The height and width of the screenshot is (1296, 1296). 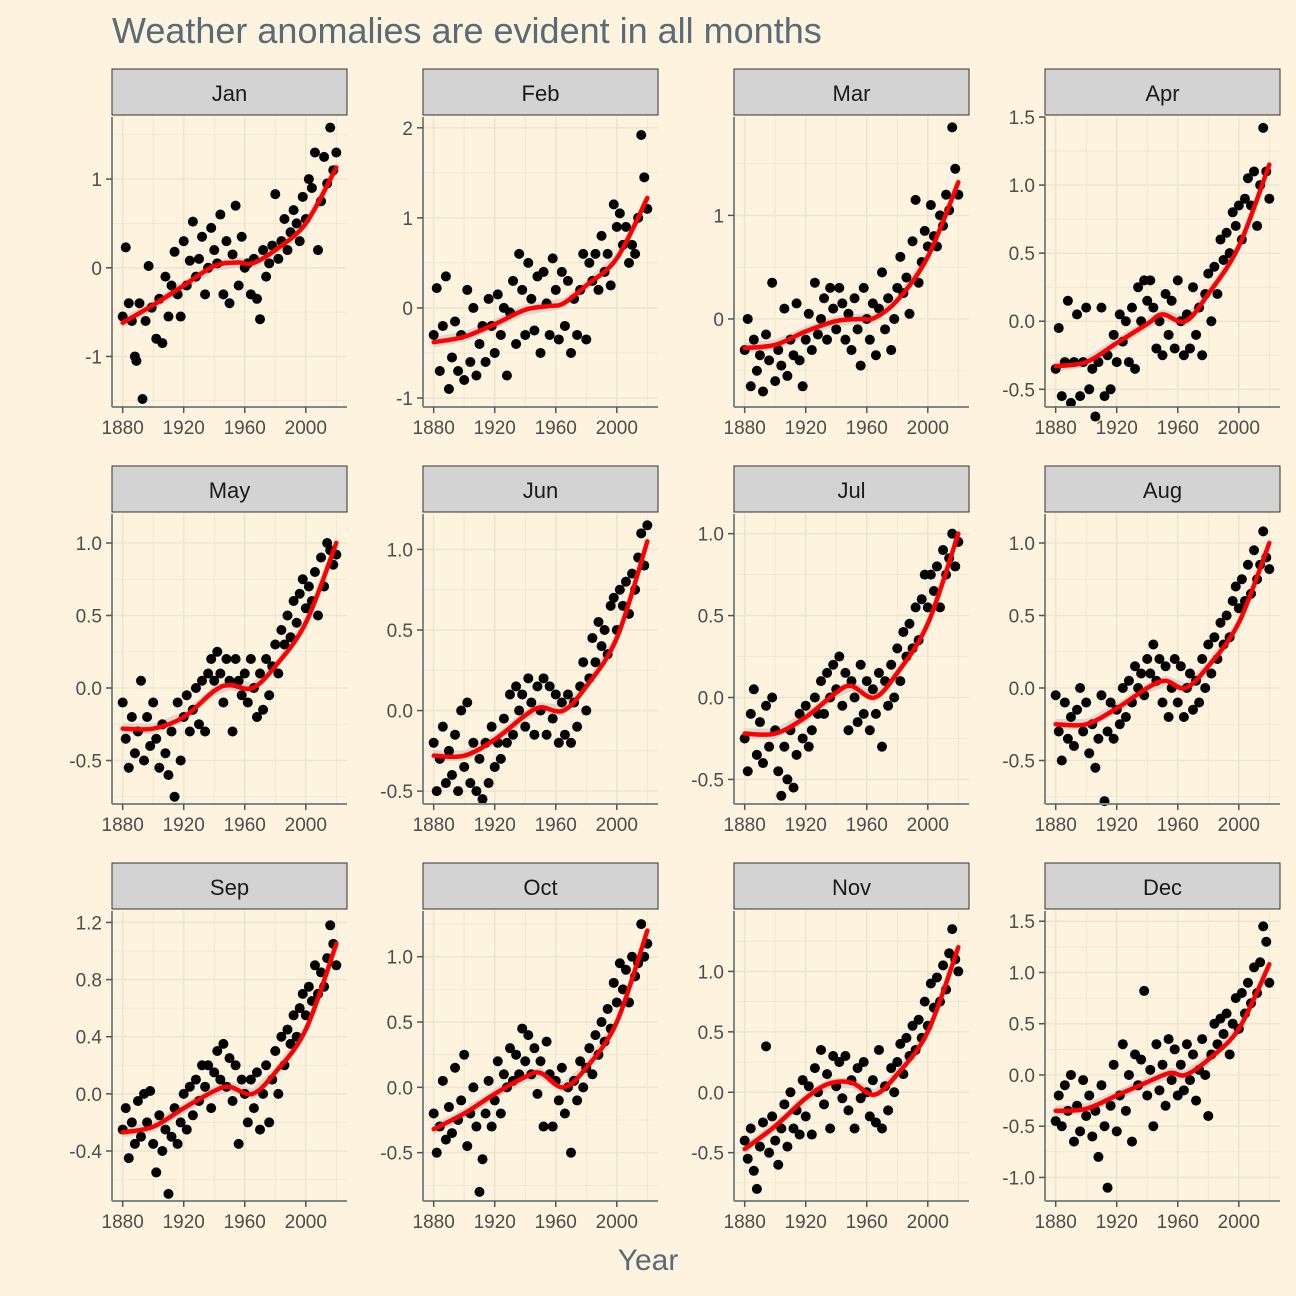 I want to click on y-tick-label: 1.2, so click(x=89, y=923).